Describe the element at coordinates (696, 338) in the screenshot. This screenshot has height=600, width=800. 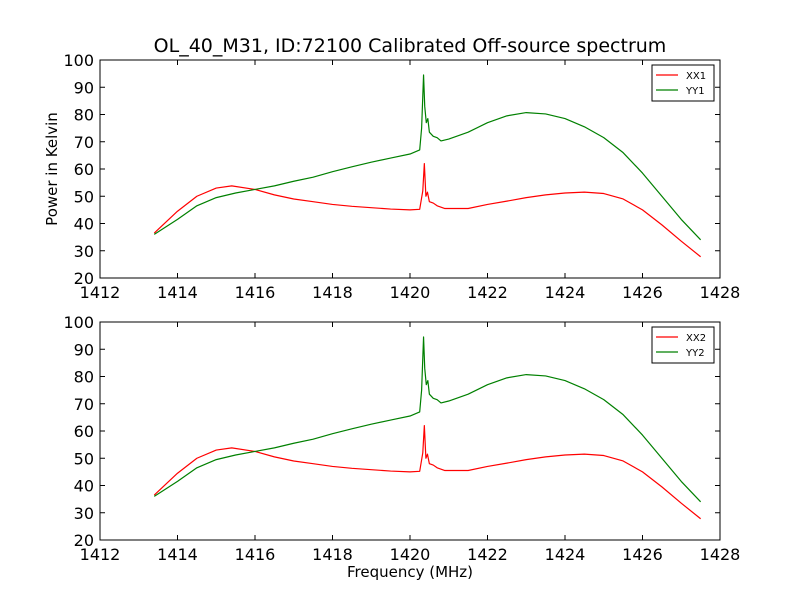
I see `legend-label-xx2: XX2` at that location.